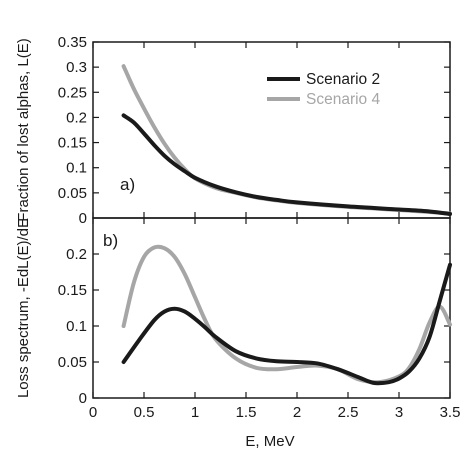  Describe the element at coordinates (246, 412) in the screenshot. I see `x-tick-label-3: 1.5` at that location.